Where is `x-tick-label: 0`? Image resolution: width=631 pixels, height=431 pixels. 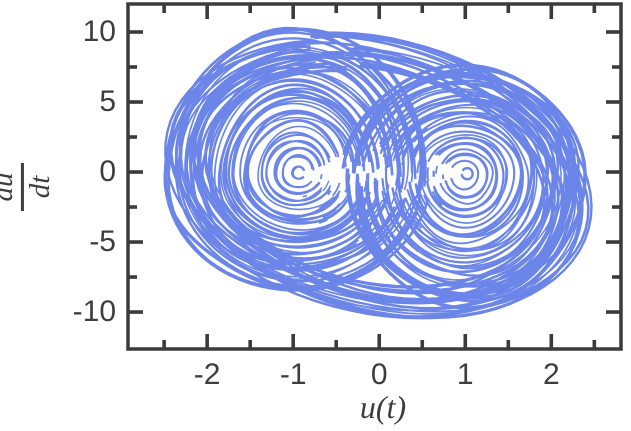 x-tick-label: 0 is located at coordinates (379, 374).